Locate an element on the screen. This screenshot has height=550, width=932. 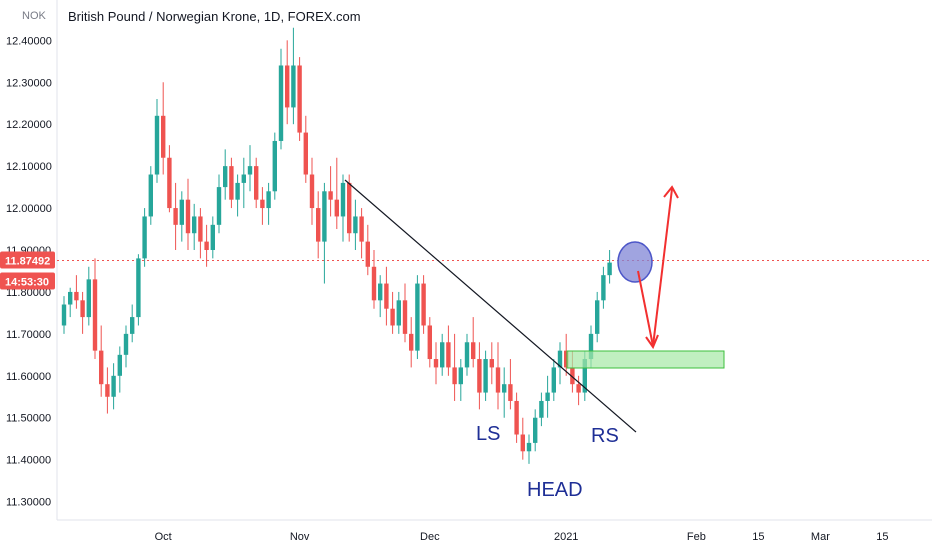
x-axis: Oct Nov Dec 2021 Feb 15 Mar 15 is located at coordinates (522, 537).